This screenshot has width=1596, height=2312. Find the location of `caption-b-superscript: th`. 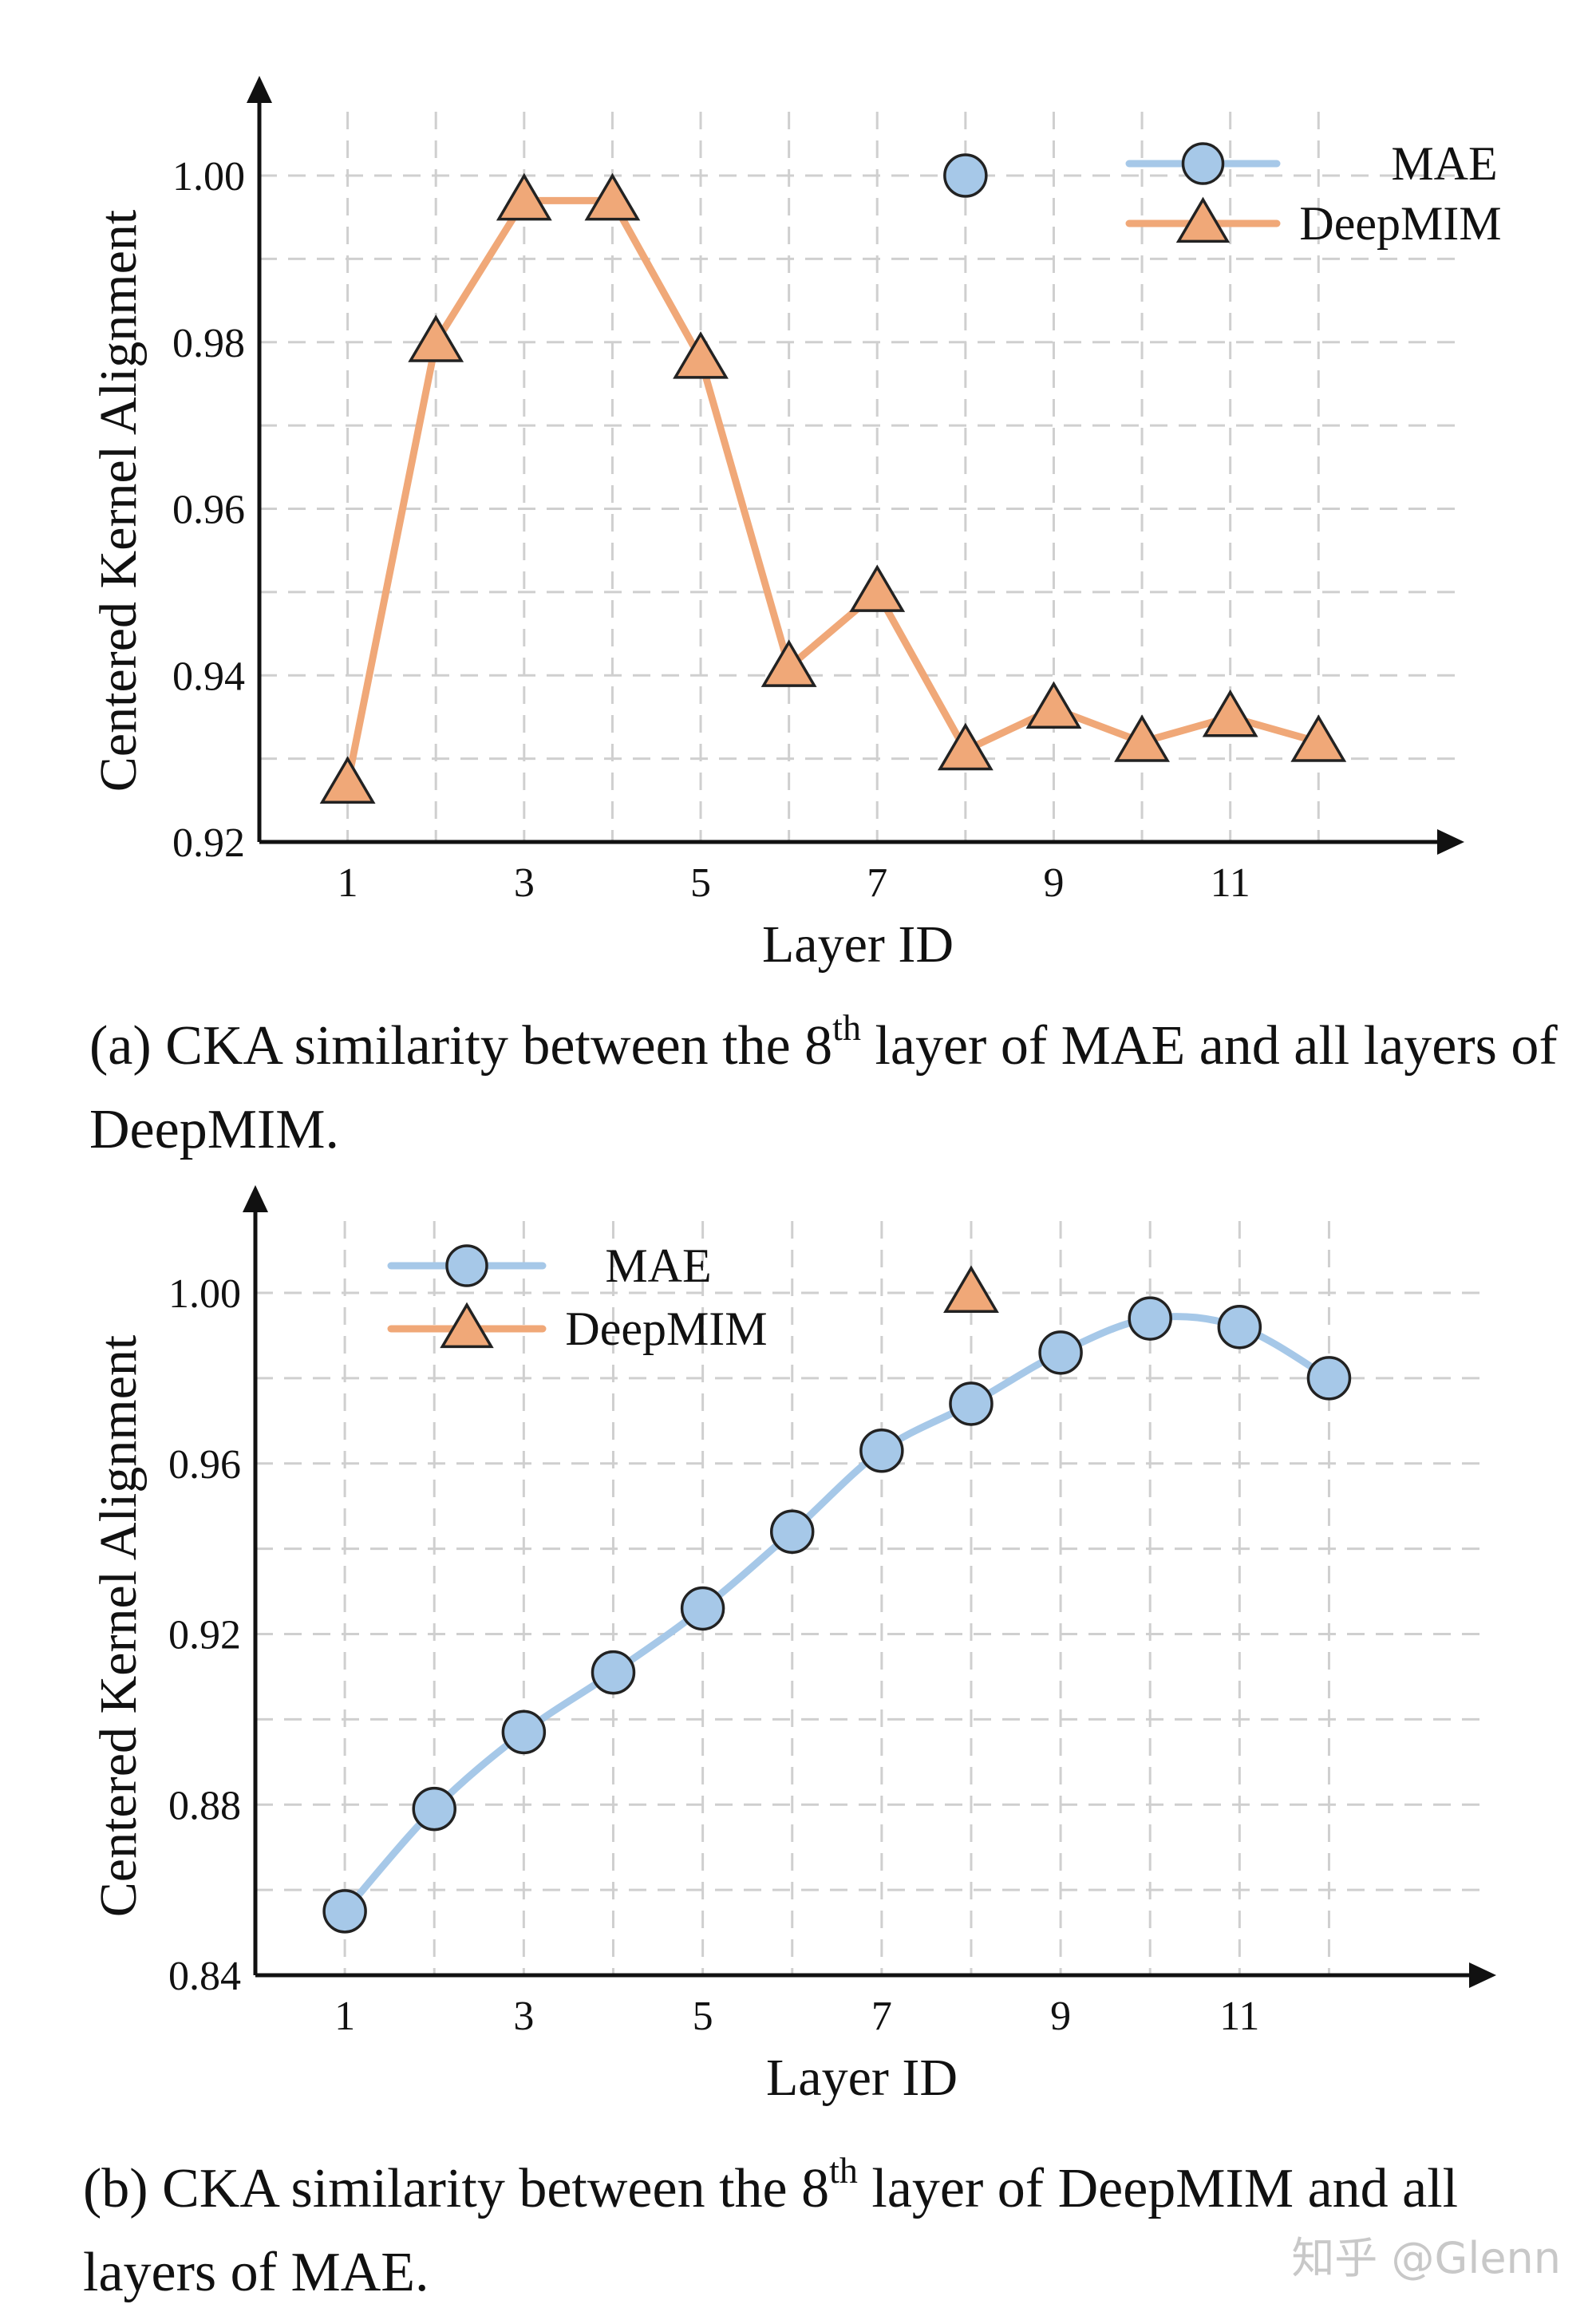

caption-b-superscript: th is located at coordinates (843, 2170).